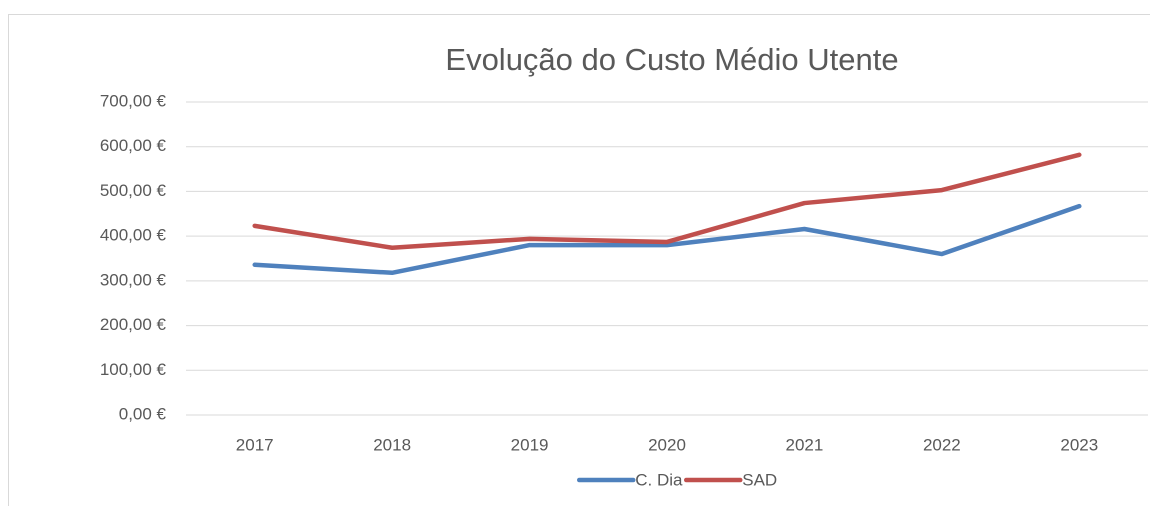 The image size is (1150, 506). I want to click on x-tick-label: 2022, so click(942, 444).